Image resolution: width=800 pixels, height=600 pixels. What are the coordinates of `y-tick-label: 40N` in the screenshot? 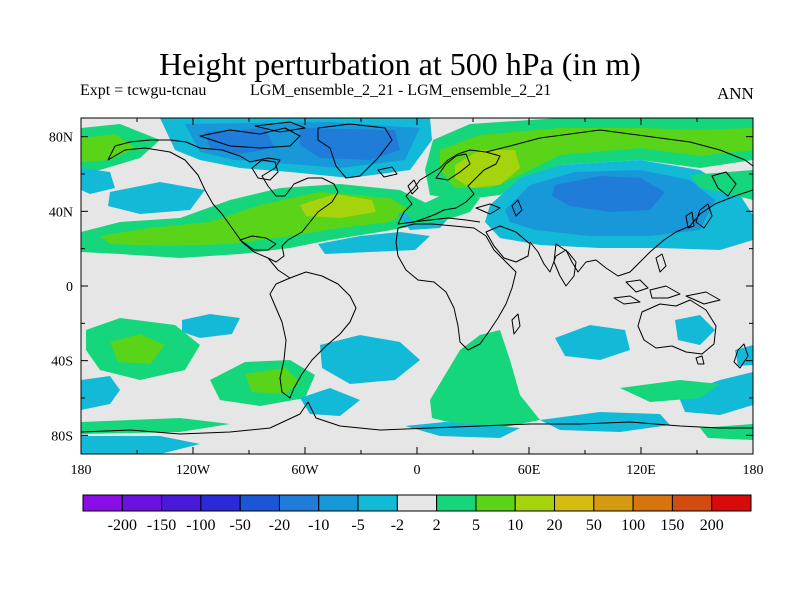 It's located at (61, 212).